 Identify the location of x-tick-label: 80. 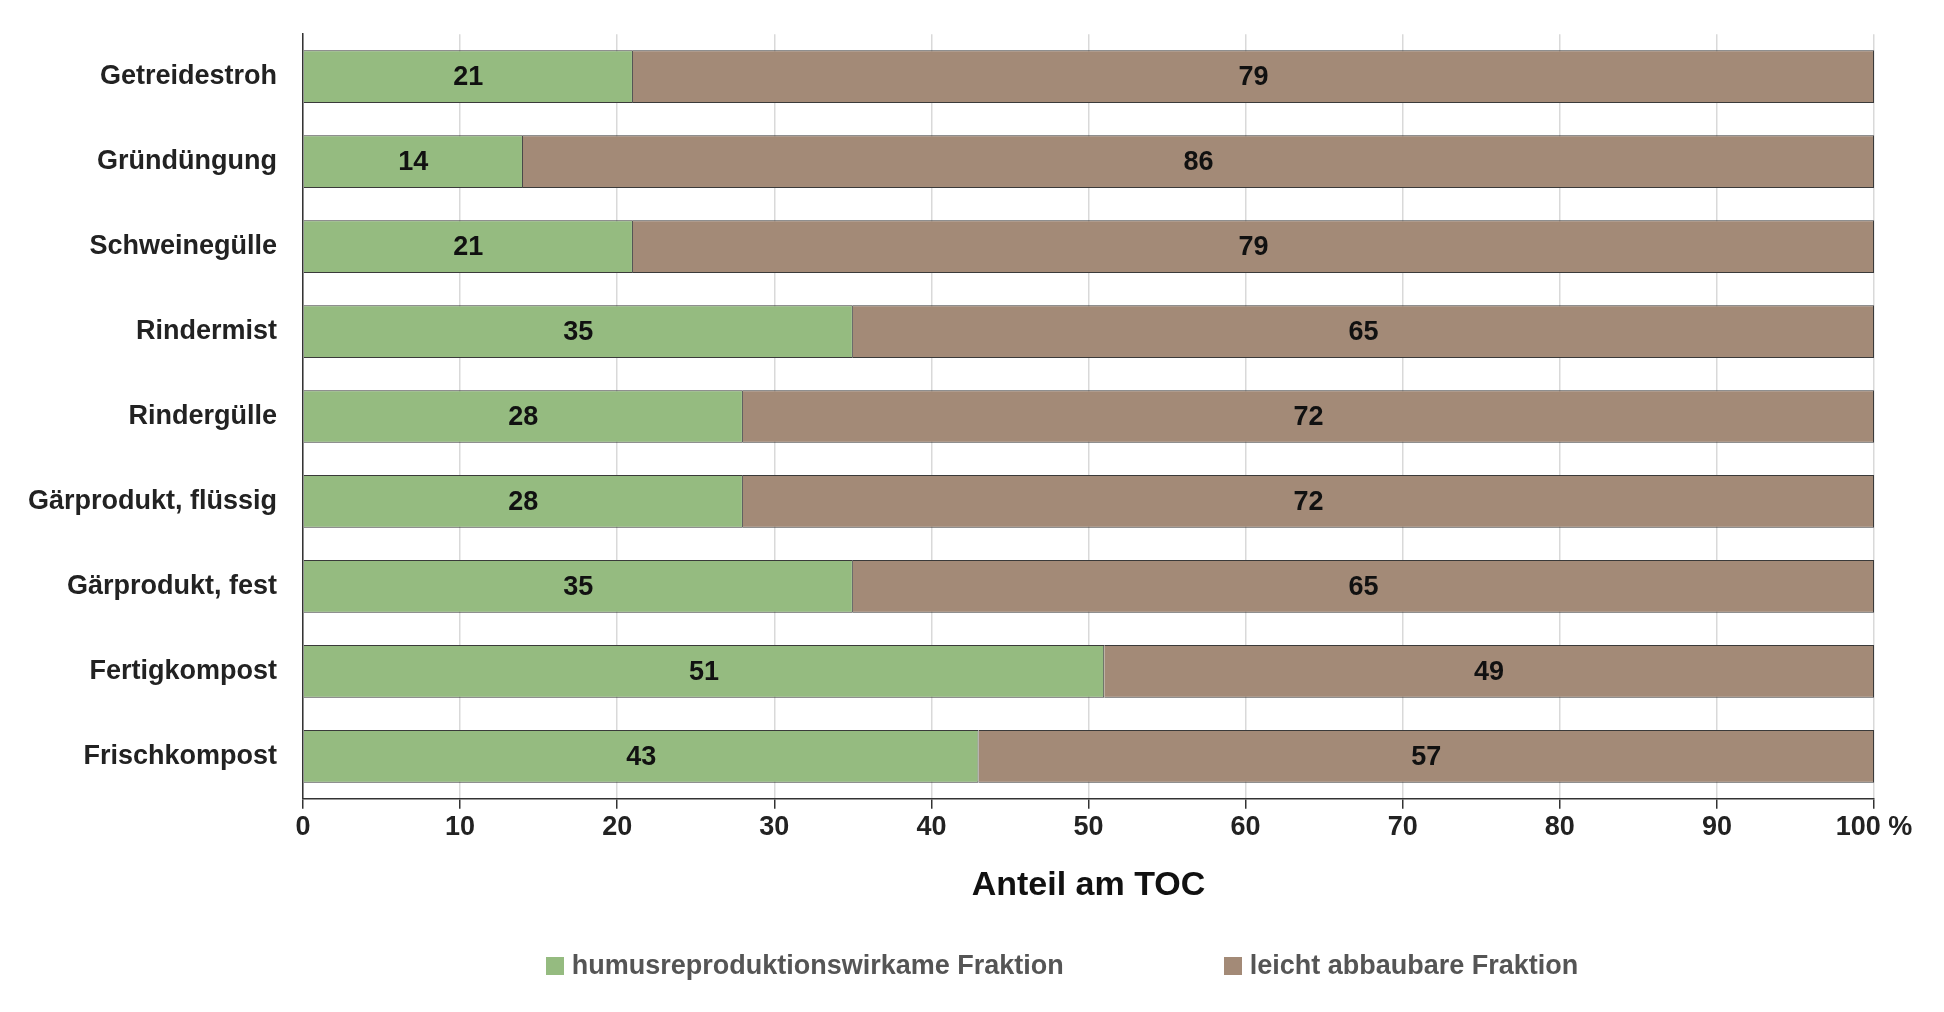
(1559, 826).